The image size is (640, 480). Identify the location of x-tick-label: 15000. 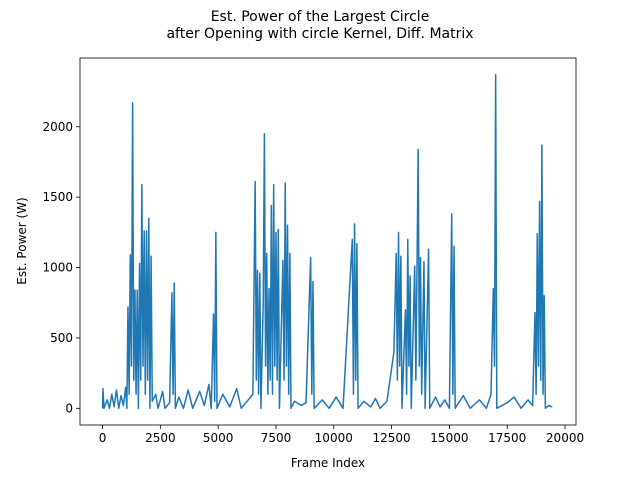
(449, 438).